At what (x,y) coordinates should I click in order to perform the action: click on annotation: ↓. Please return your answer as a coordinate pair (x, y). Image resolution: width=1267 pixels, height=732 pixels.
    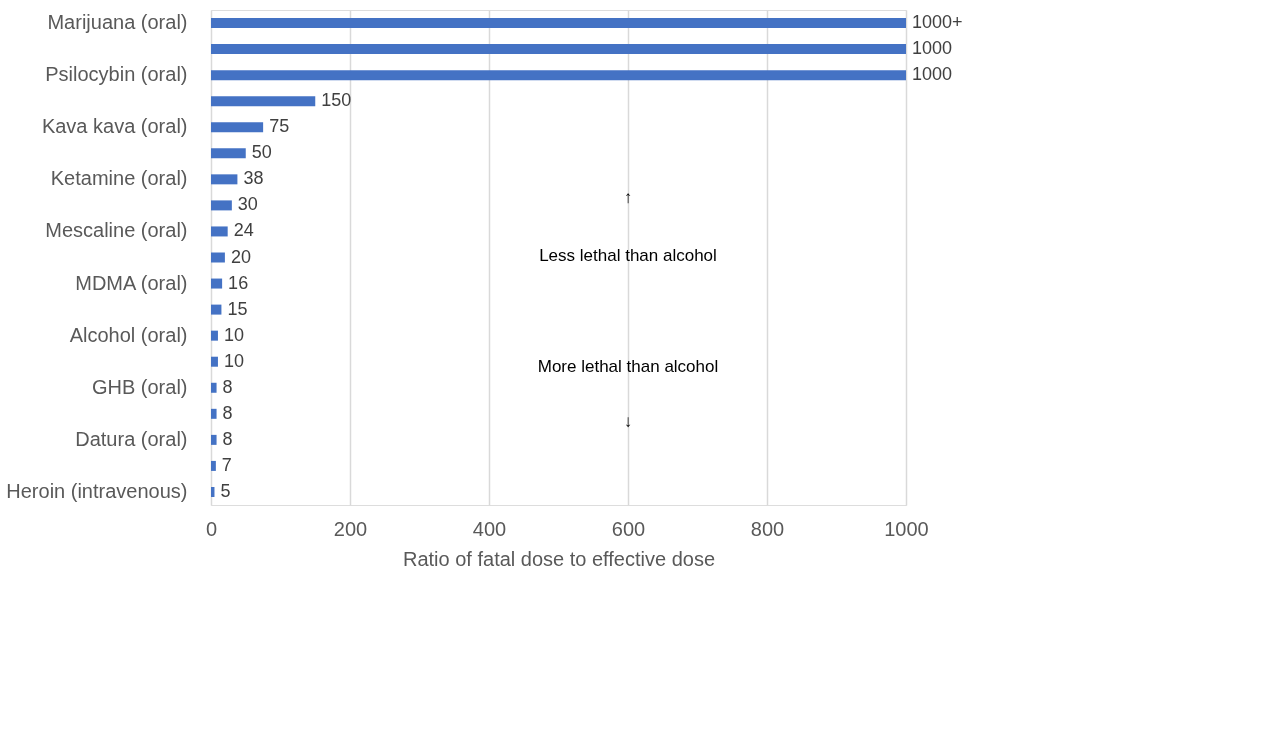
    Looking at the image, I should click on (628, 421).